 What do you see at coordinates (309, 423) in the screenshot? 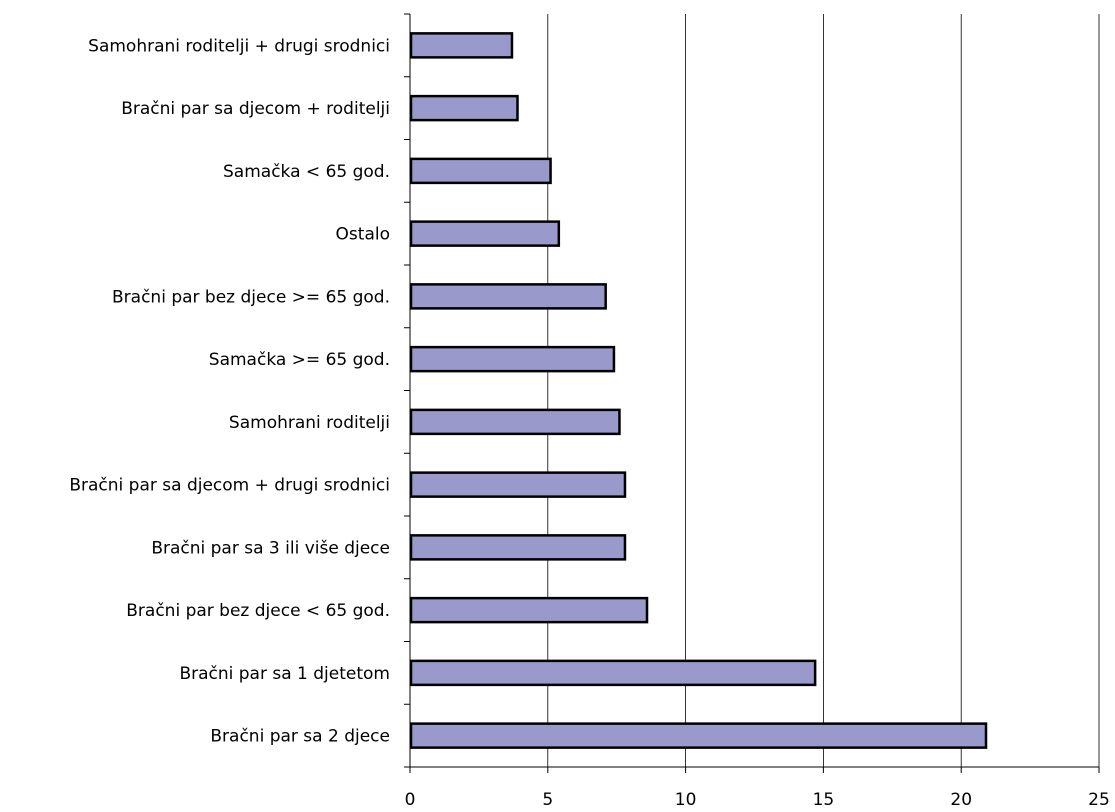
I see `category-label: Samohrani roditelji` at bounding box center [309, 423].